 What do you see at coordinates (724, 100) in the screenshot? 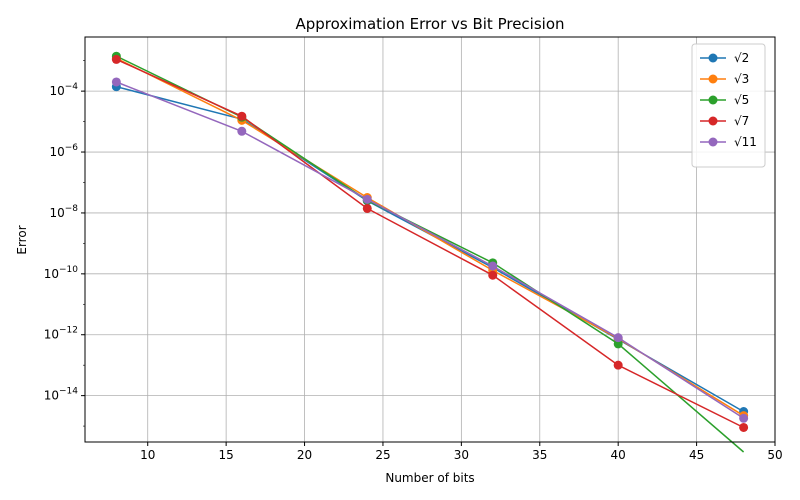
I see `legend-item: √5` at bounding box center [724, 100].